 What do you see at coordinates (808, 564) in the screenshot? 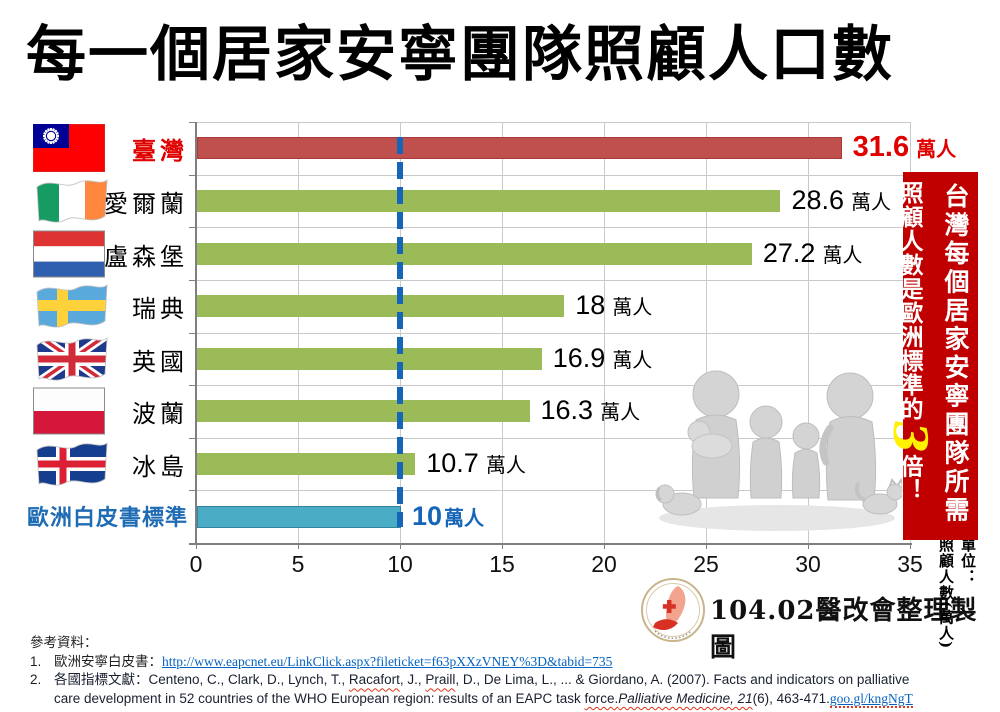
I see `x-tick-label: 30` at bounding box center [808, 564].